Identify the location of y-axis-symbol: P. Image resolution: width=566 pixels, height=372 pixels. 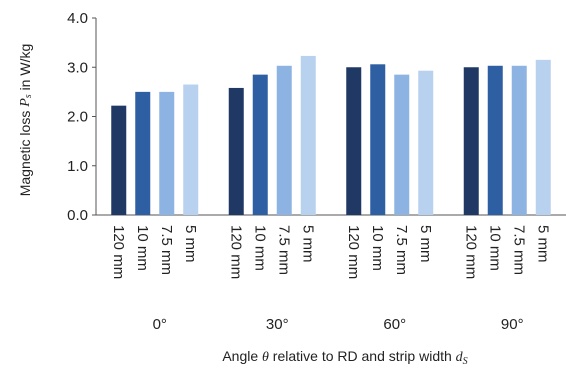
(25, 103).